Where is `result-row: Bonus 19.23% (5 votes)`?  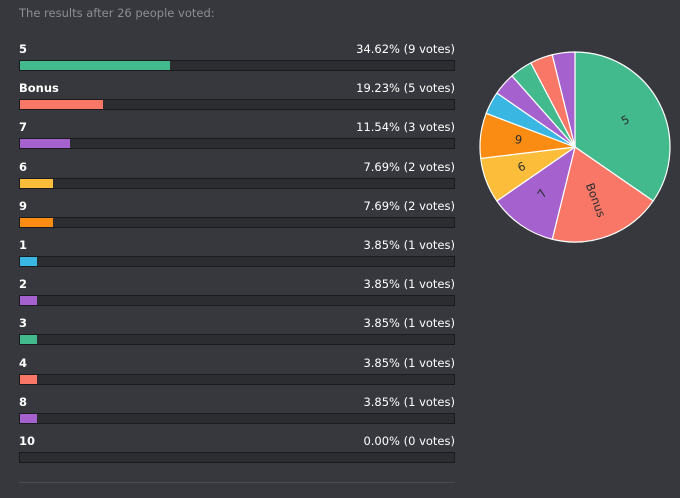
result-row: Bonus 19.23% (5 votes) is located at coordinates (237, 100).